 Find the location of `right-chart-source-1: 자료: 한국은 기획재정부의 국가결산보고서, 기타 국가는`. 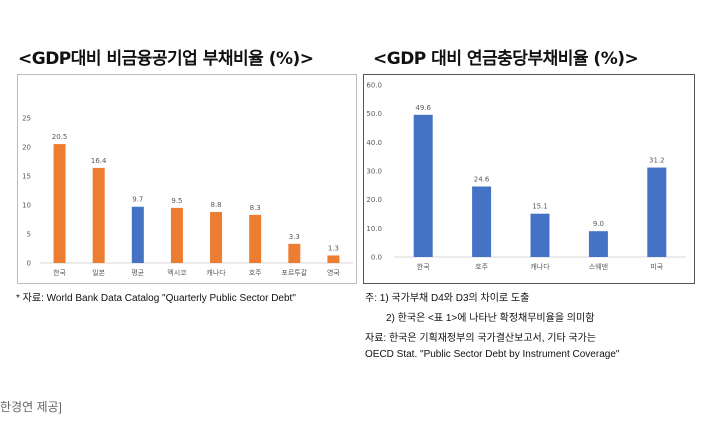

right-chart-source-1: 자료: 한국은 기획재정부의 국가결산보고서, 기타 국가는 is located at coordinates (481, 338).